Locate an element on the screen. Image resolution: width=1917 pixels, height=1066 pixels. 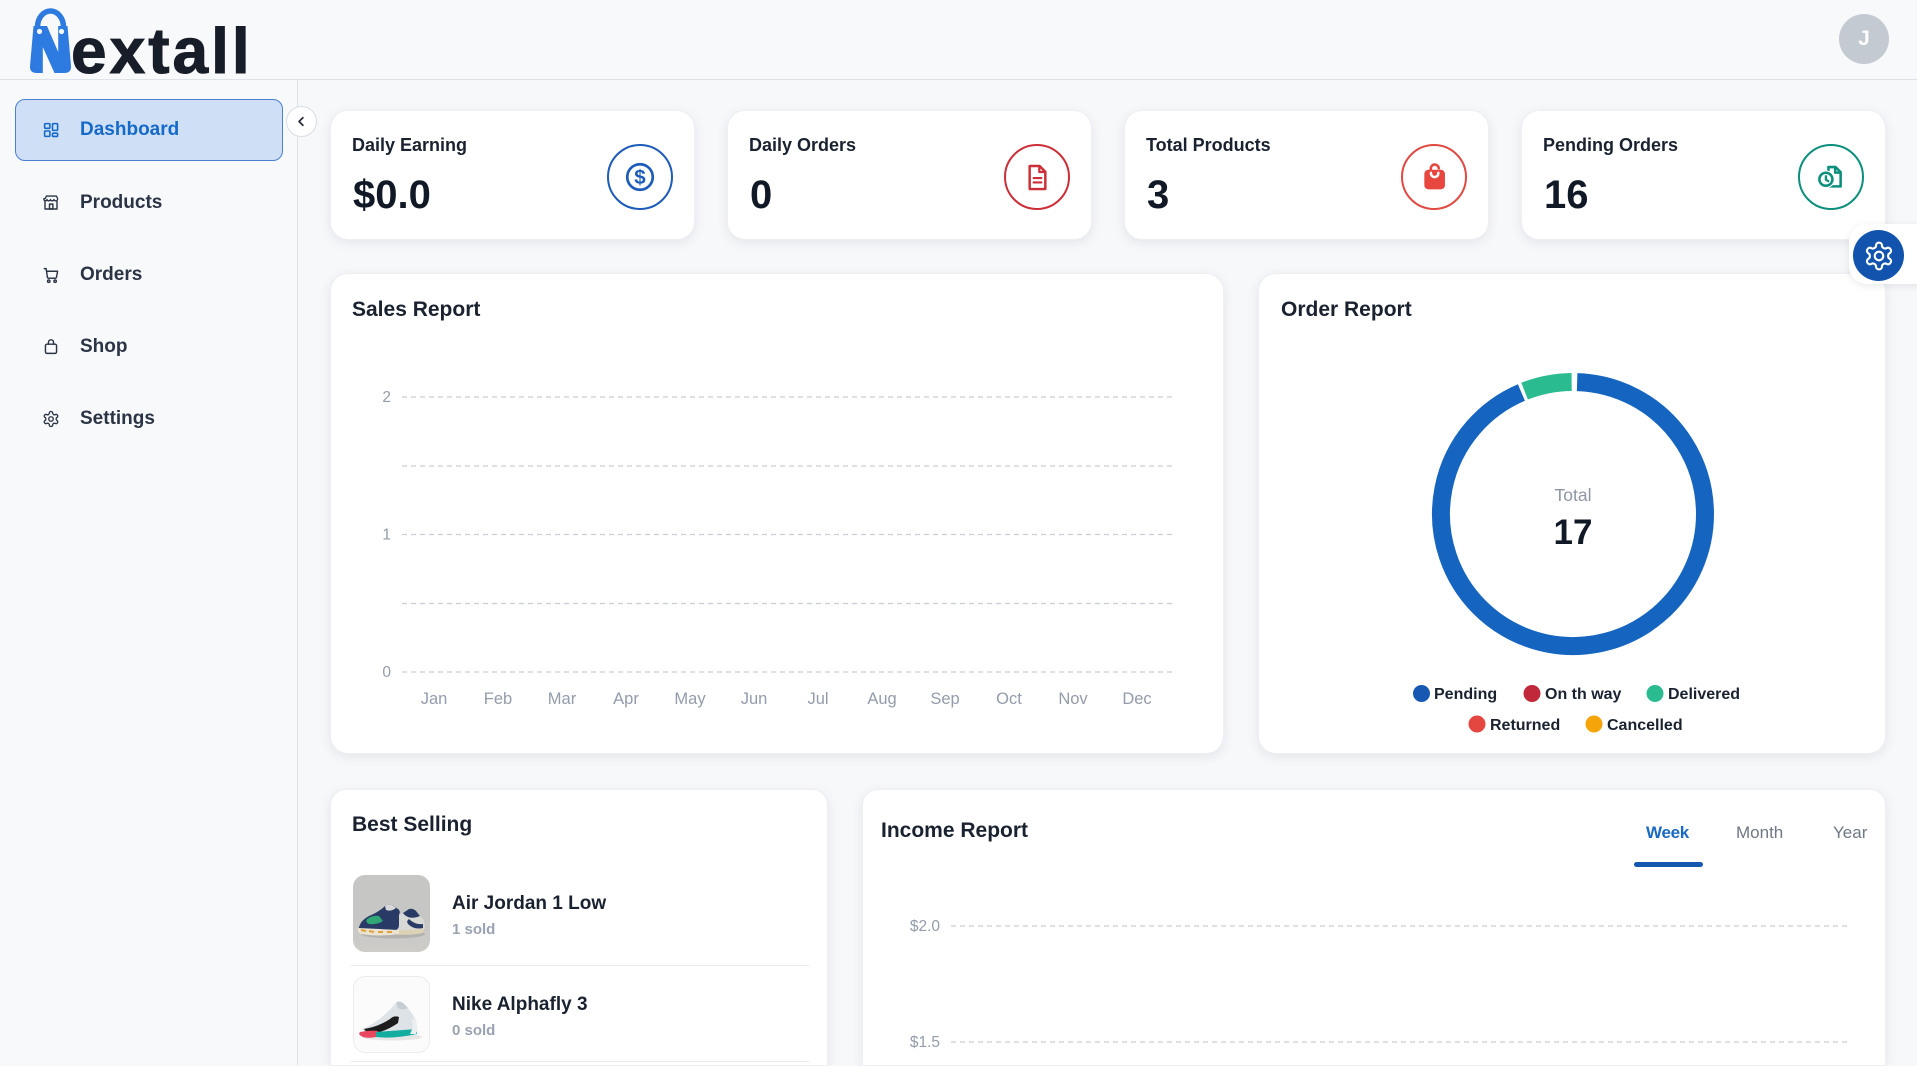
svg-text: 17 is located at coordinates (1573, 532).